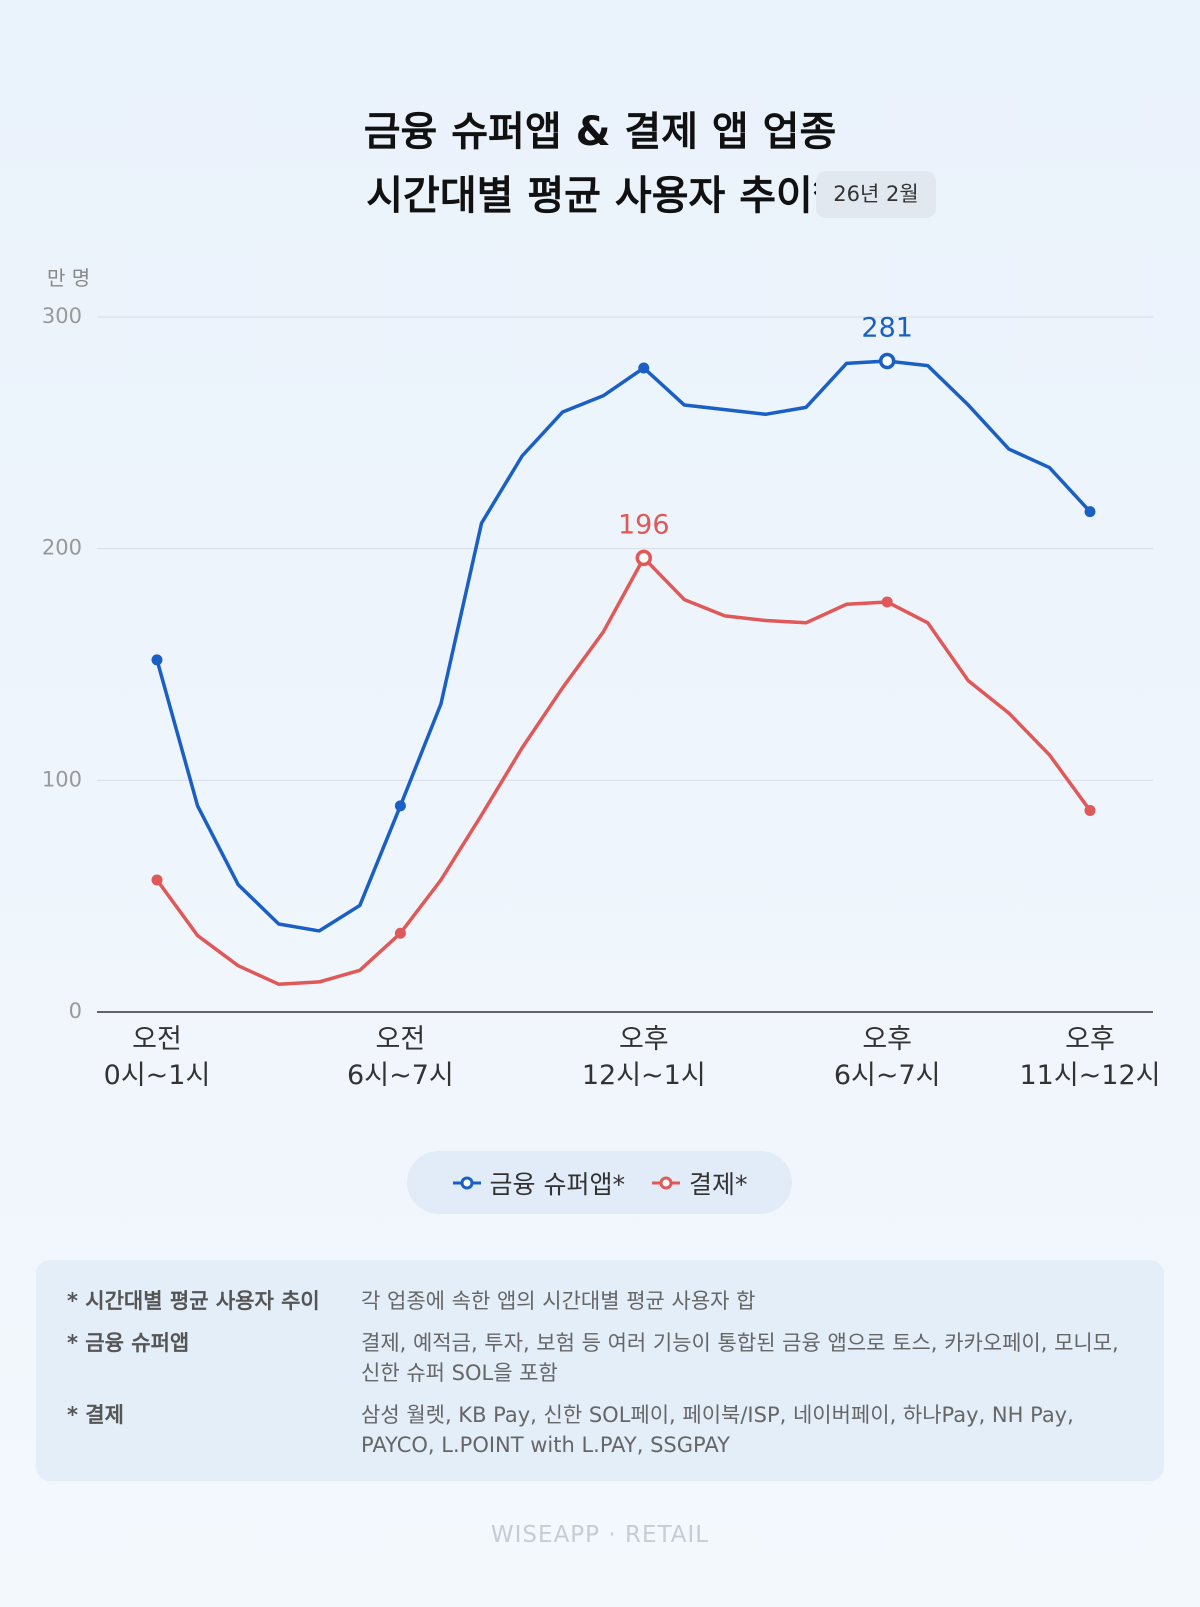  I want to click on legend-item: 금융 슈퍼앱*, so click(538, 1183).